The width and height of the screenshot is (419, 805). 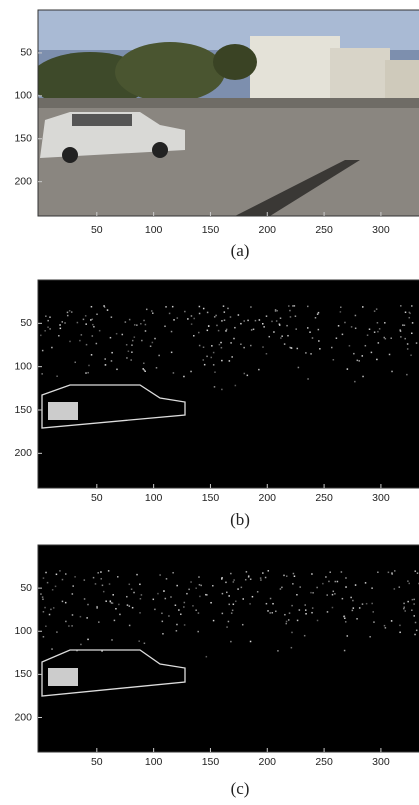 What do you see at coordinates (268, 762) in the screenshot?
I see `x-tick-label: 200` at bounding box center [268, 762].